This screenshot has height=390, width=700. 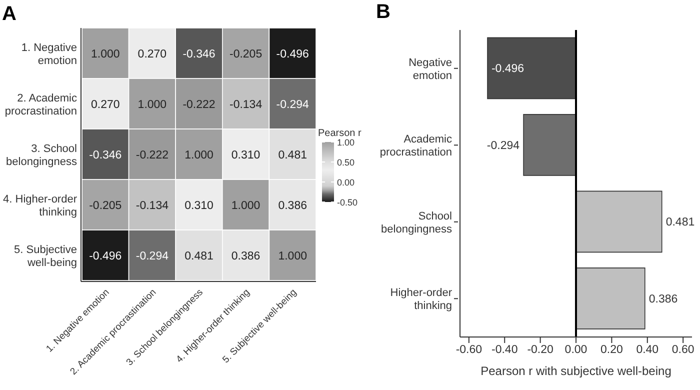 What do you see at coordinates (346, 163) in the screenshot?
I see `color-bar-label: 0.50` at bounding box center [346, 163].